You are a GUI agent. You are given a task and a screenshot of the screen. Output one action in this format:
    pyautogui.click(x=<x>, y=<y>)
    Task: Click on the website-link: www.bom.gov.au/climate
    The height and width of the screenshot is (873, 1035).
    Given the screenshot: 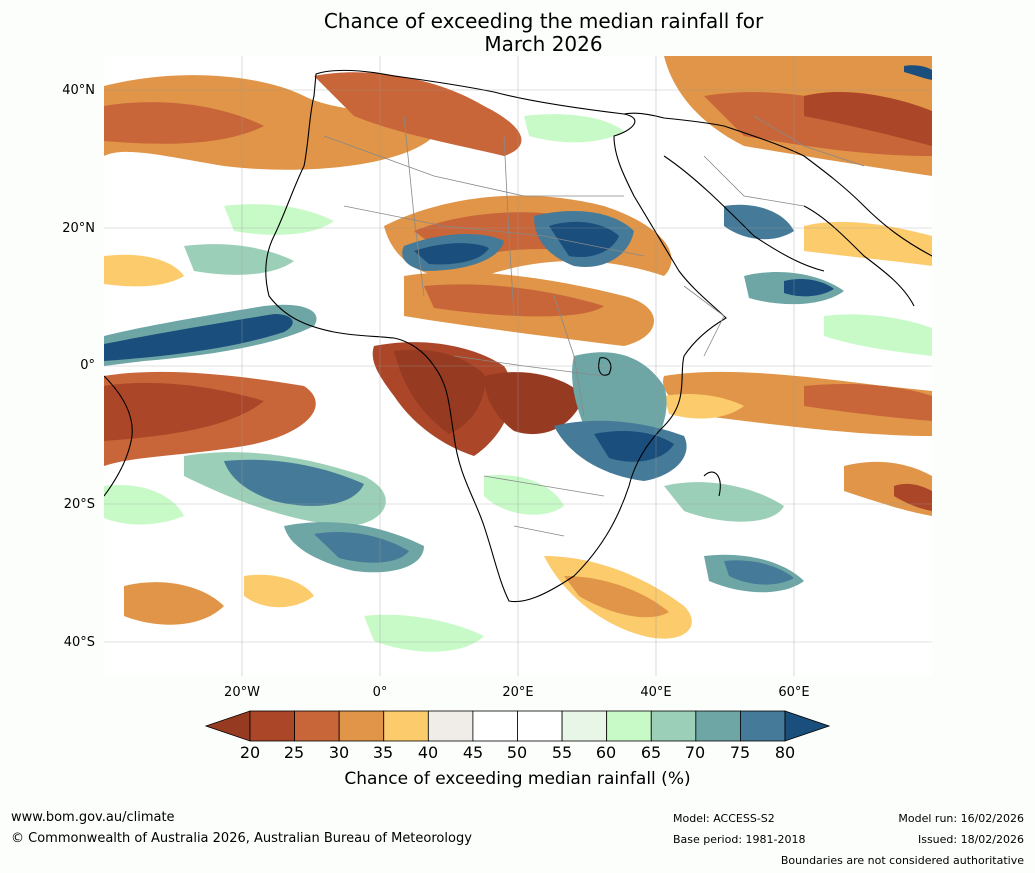 What is the action you would take?
    pyautogui.click(x=93, y=817)
    